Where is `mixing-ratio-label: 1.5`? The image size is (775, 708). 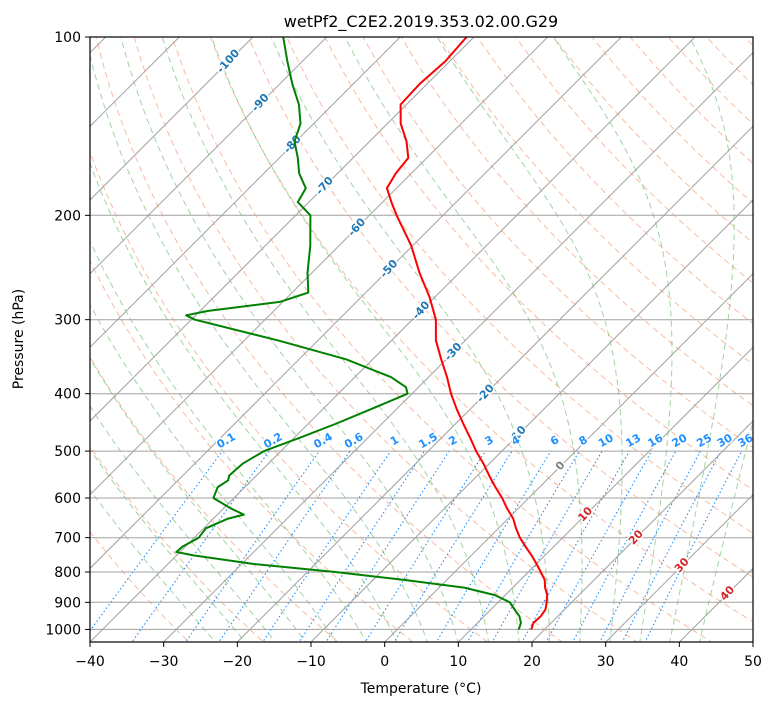 mixing-ratio-label: 1.5 is located at coordinates (427, 440).